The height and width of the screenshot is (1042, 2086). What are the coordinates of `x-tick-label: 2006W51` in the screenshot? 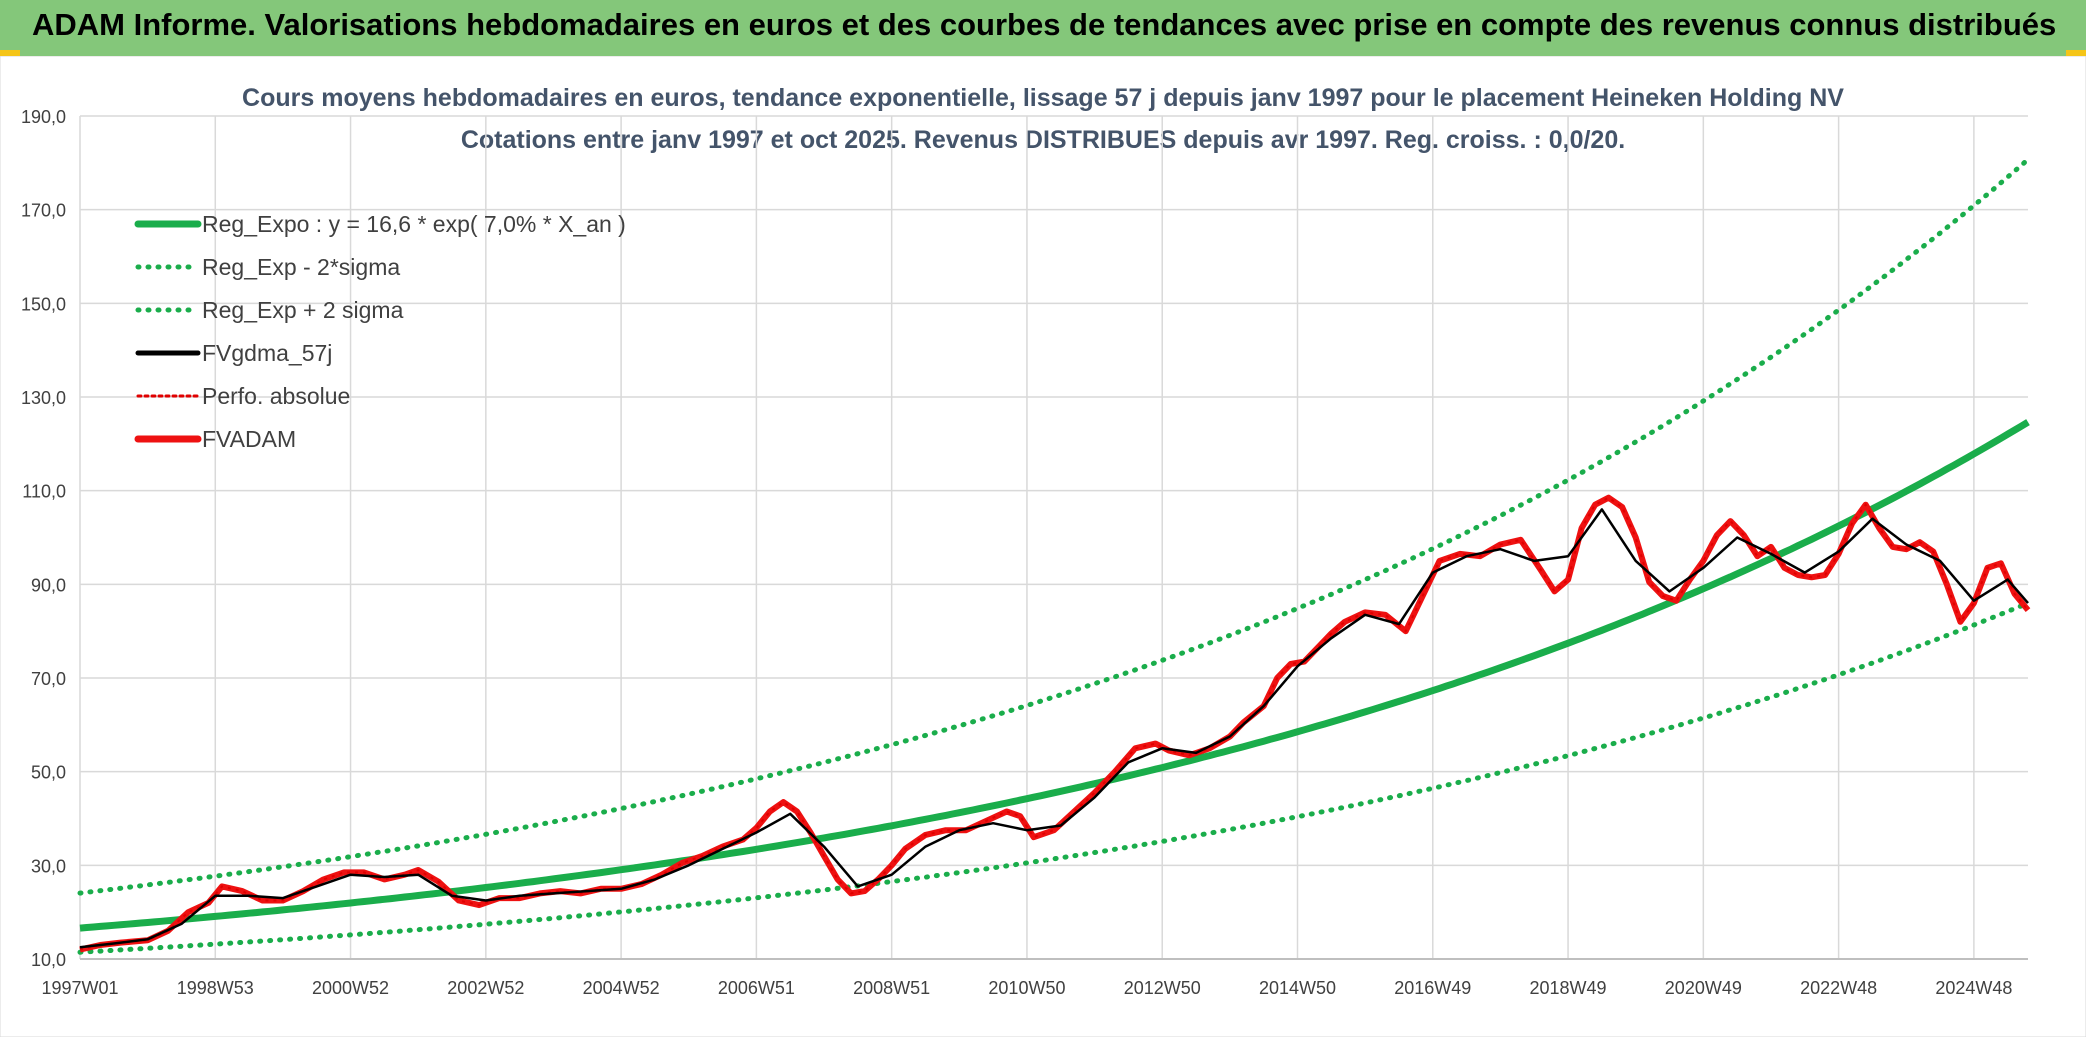 It's located at (756, 988).